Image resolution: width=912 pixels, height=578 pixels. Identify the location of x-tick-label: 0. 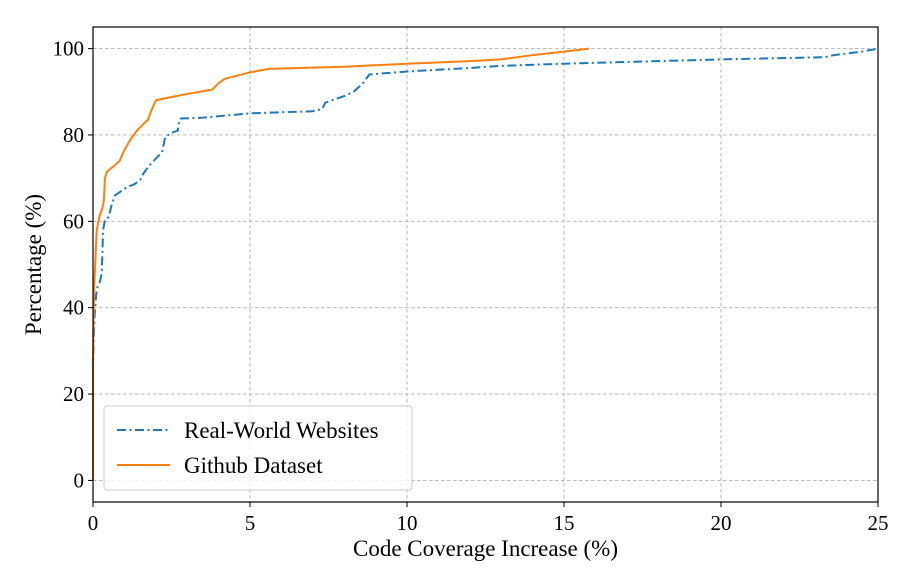
(93, 523).